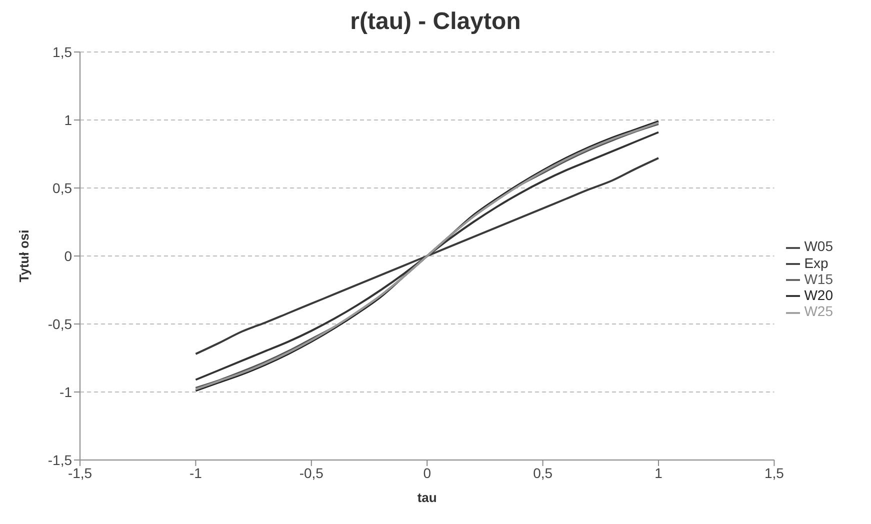 This screenshot has height=524, width=871. Describe the element at coordinates (68, 256) in the screenshot. I see `y-tick-label: 0` at that location.